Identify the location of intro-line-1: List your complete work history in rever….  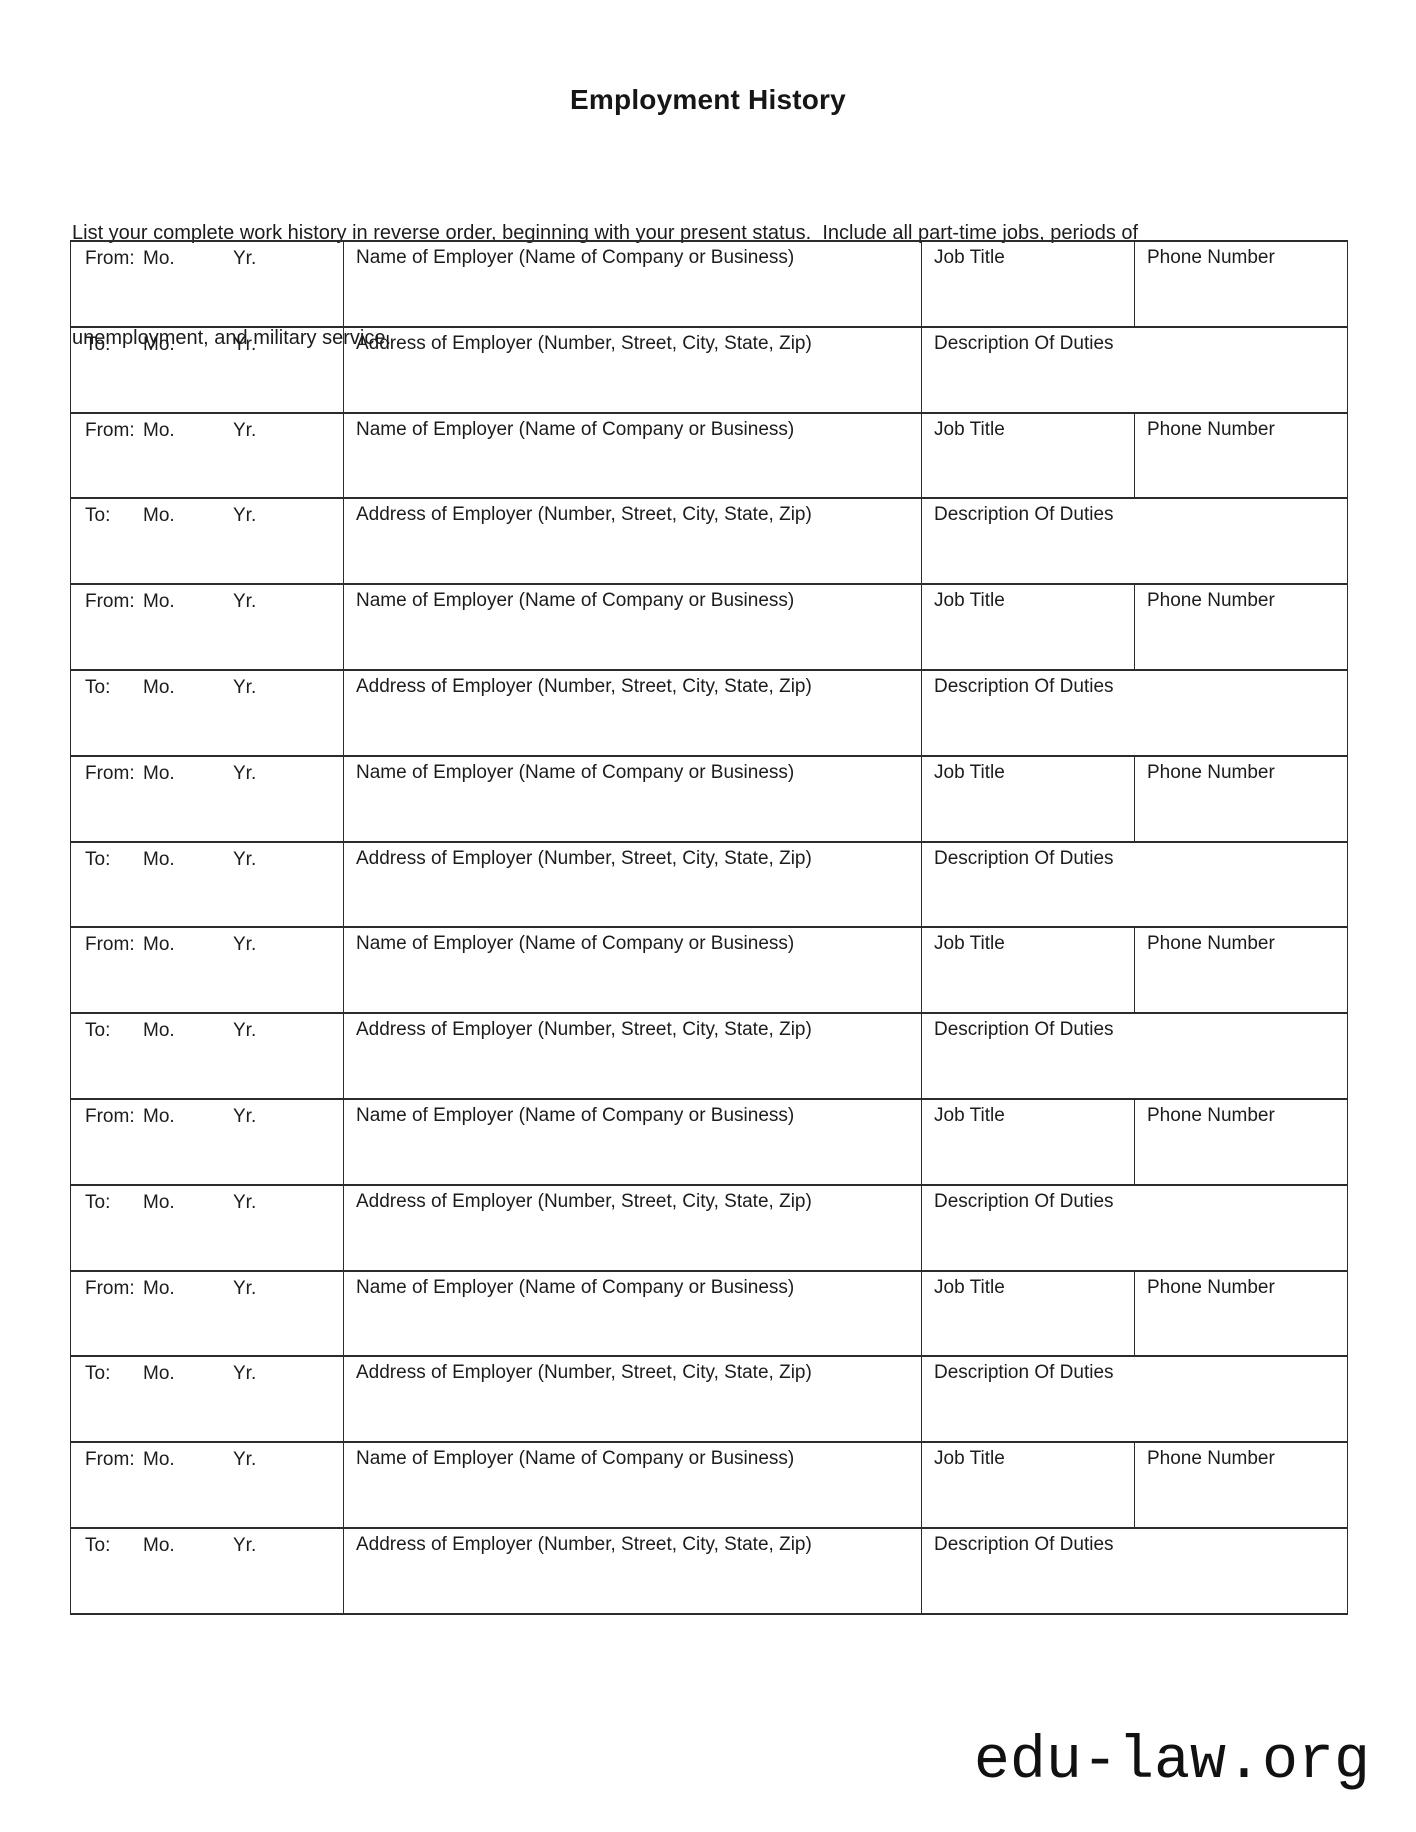
(605, 233).